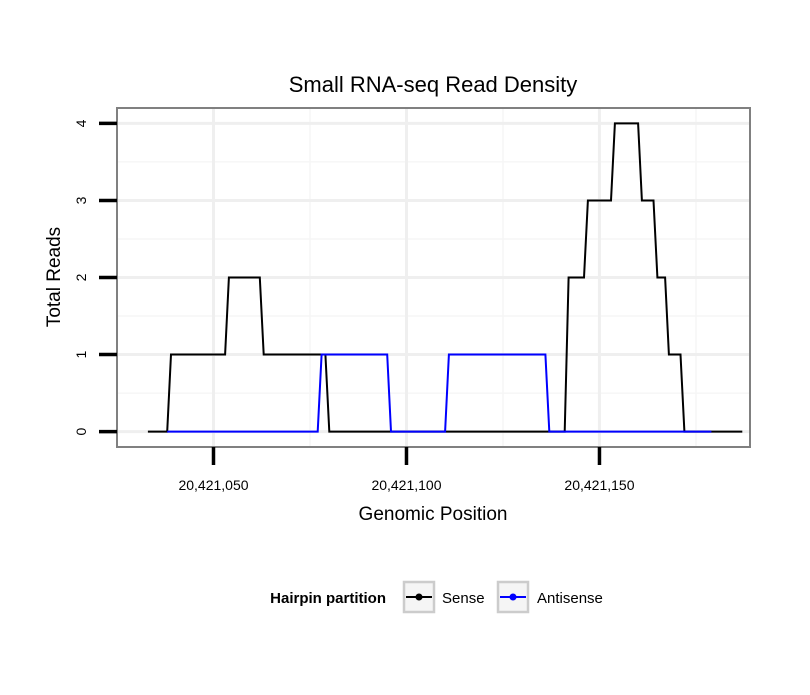 Image resolution: width=810 pixels, height=695 pixels. Describe the element at coordinates (570, 598) in the screenshot. I see `legend-label-antisense: Antisense` at that location.